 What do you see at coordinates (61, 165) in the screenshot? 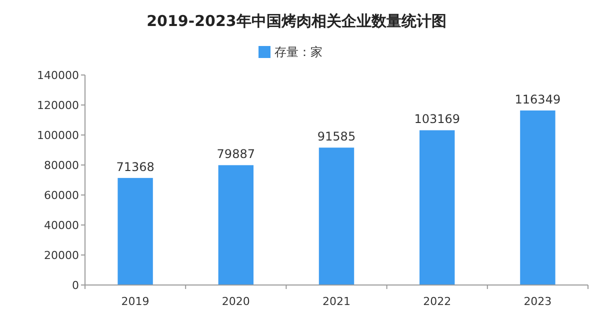
I see `y-tick-label: 80000` at bounding box center [61, 165].